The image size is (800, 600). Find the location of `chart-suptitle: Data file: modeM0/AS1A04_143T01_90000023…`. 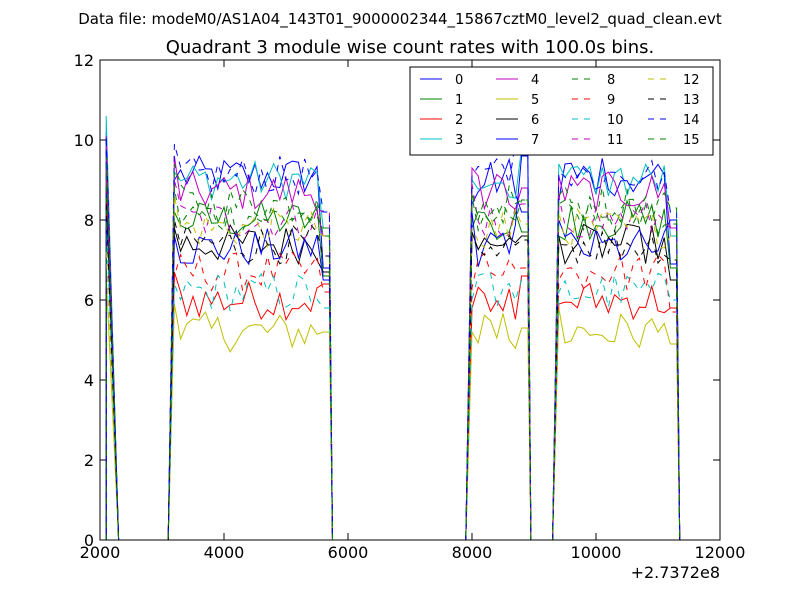

chart-suptitle: Data file: modeM0/AS1A04_143T01_90000023… is located at coordinates (400, 19).